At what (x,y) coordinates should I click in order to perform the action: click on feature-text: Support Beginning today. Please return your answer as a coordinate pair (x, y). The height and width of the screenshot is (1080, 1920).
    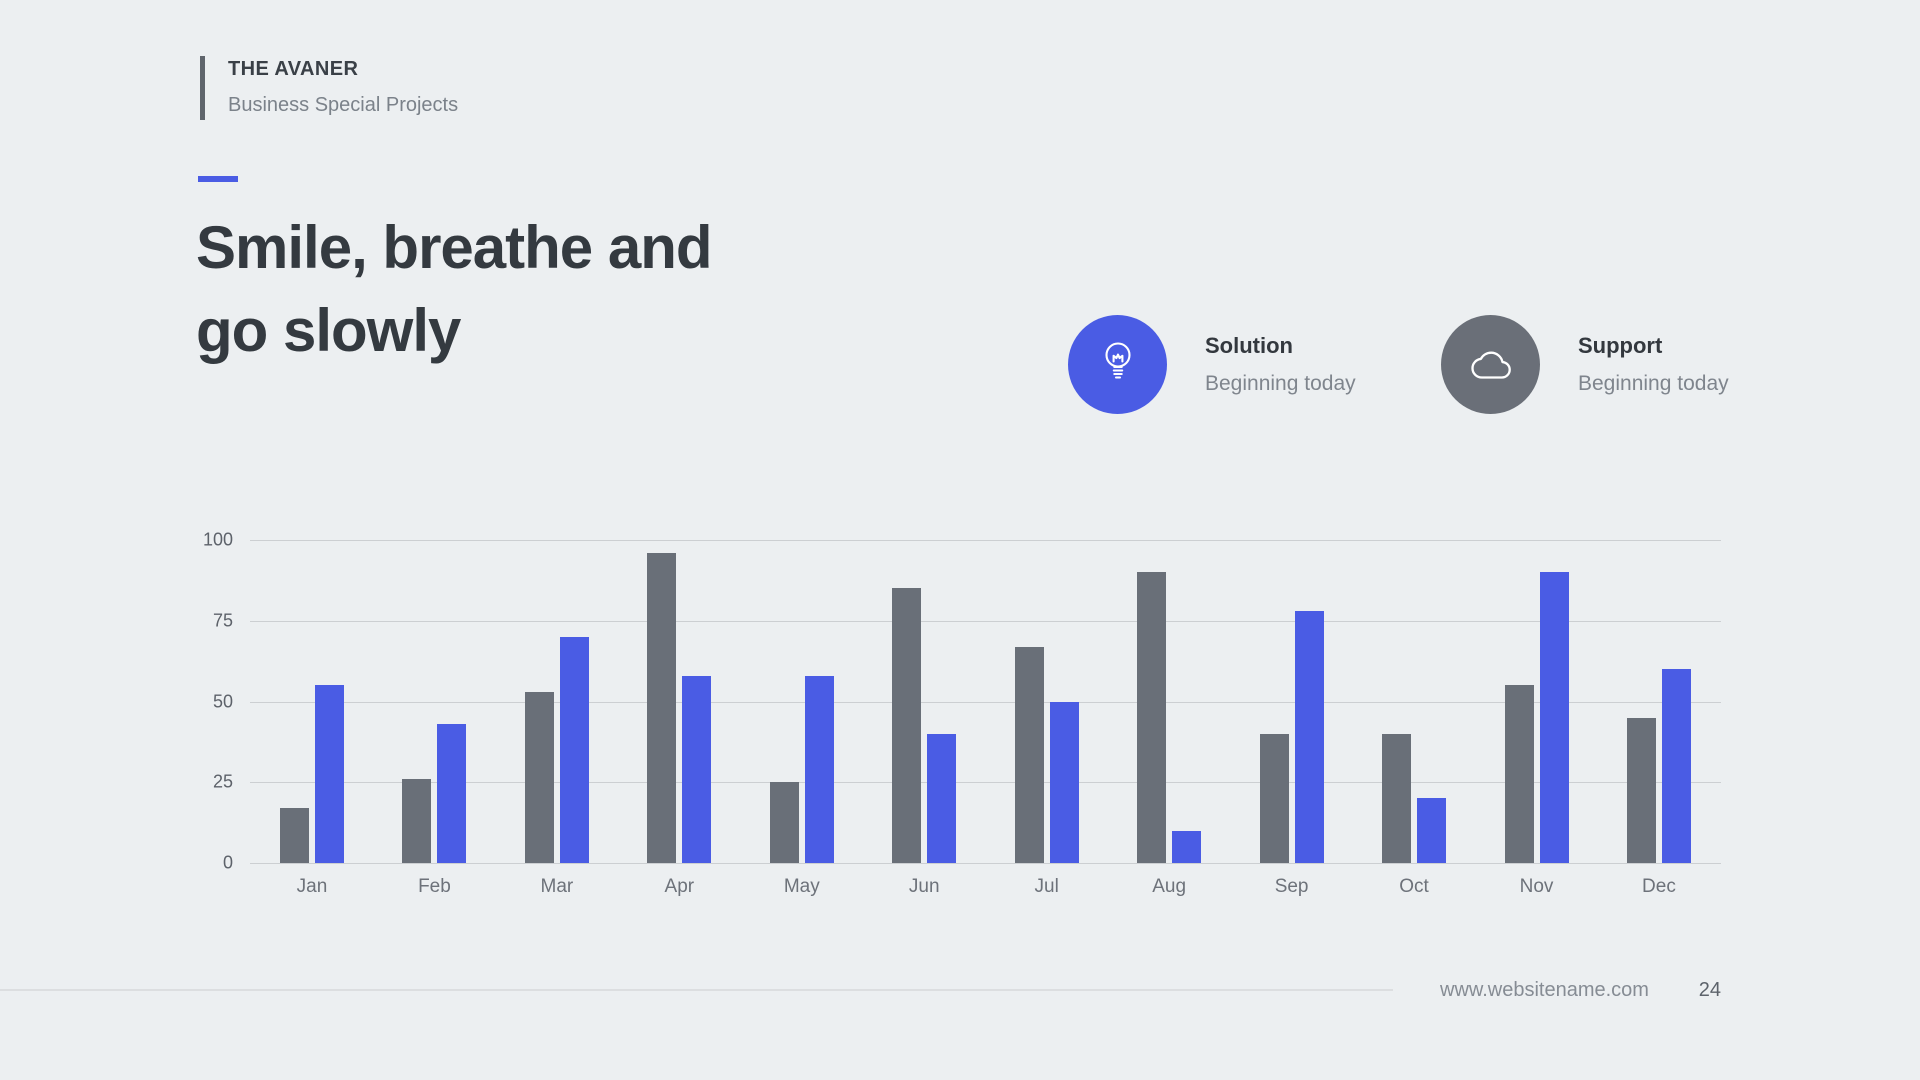
    Looking at the image, I should click on (1653, 364).